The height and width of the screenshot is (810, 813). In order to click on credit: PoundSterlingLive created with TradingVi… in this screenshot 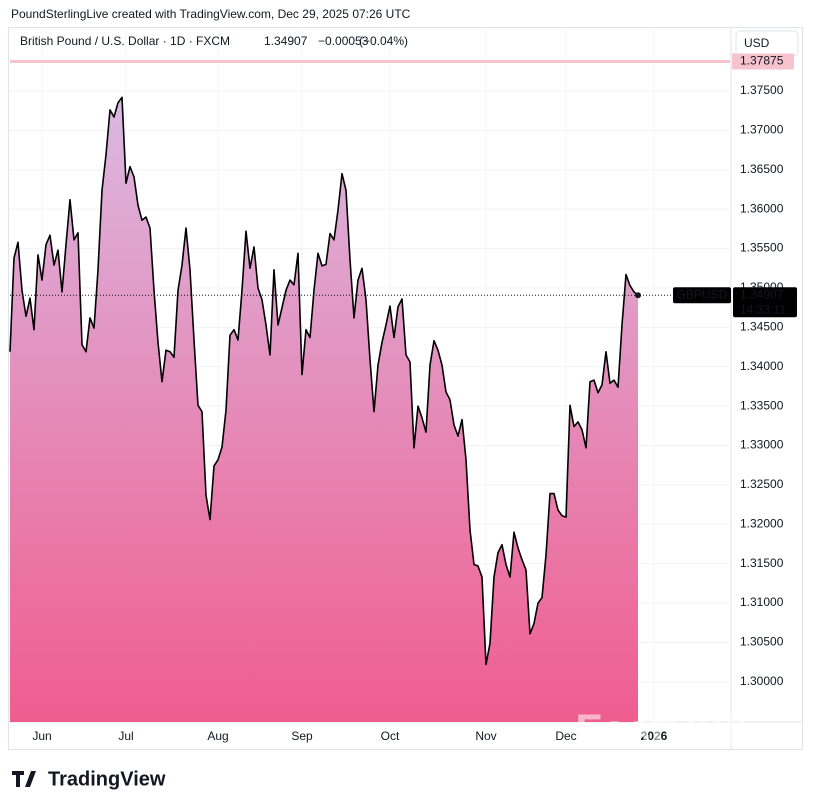, I will do `click(211, 14)`.